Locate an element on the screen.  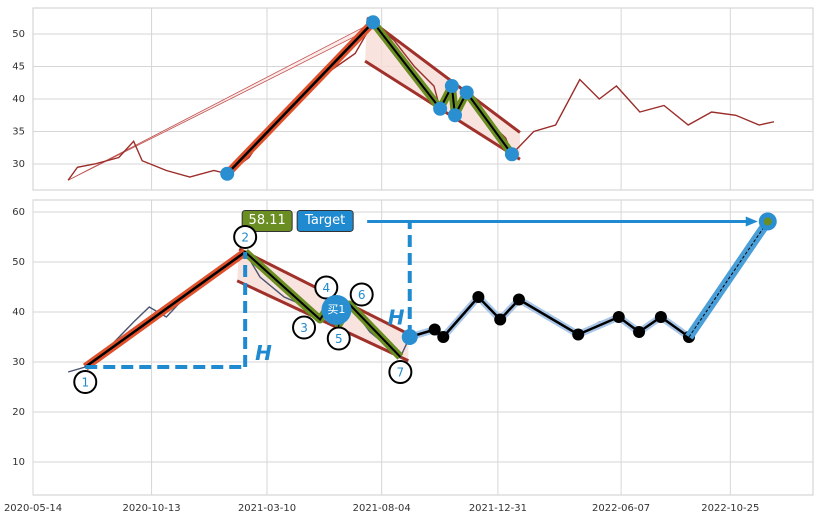
pattern-label: 2 is located at coordinates (245, 238).